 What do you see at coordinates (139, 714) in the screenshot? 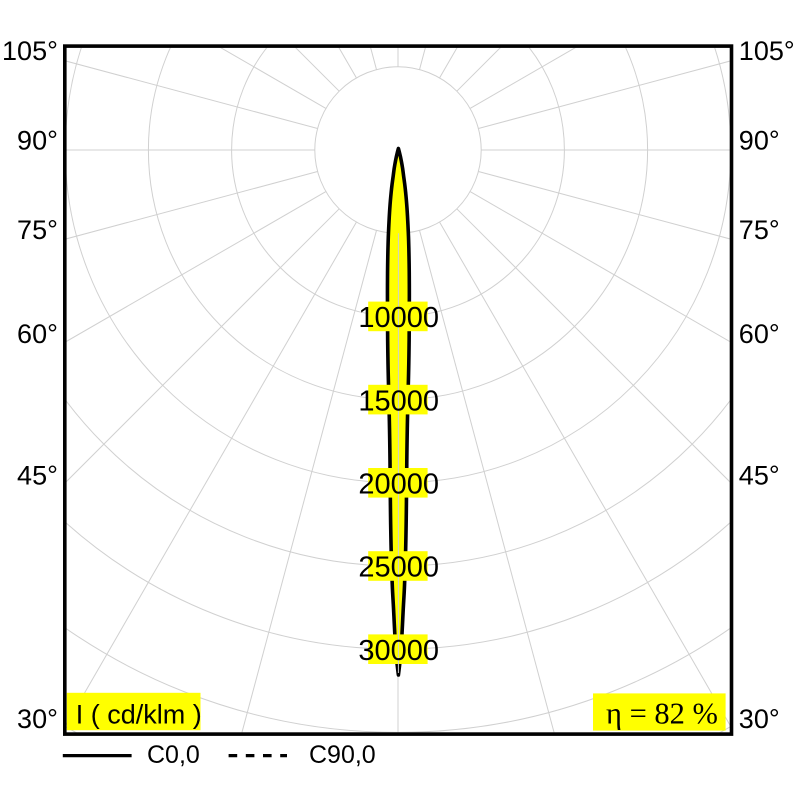
I see `svg-text: I ( cd/klm )` at bounding box center [139, 714].